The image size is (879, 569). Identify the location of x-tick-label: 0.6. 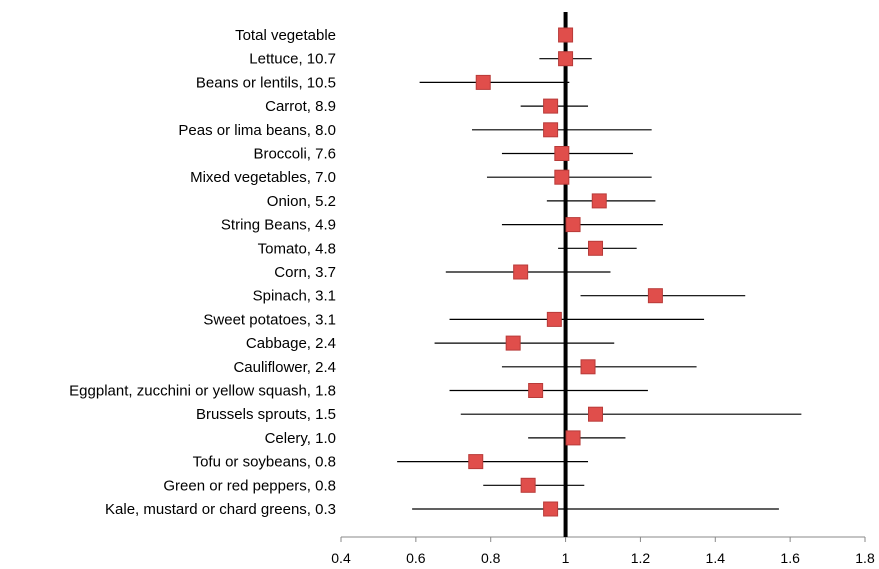
(416, 558).